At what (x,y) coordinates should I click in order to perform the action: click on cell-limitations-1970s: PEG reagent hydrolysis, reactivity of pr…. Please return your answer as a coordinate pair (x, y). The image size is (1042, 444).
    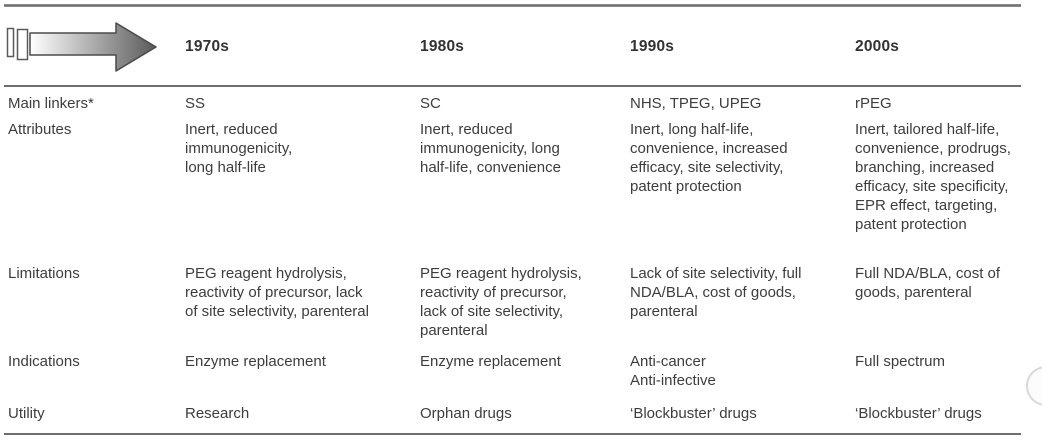
    Looking at the image, I should click on (277, 292).